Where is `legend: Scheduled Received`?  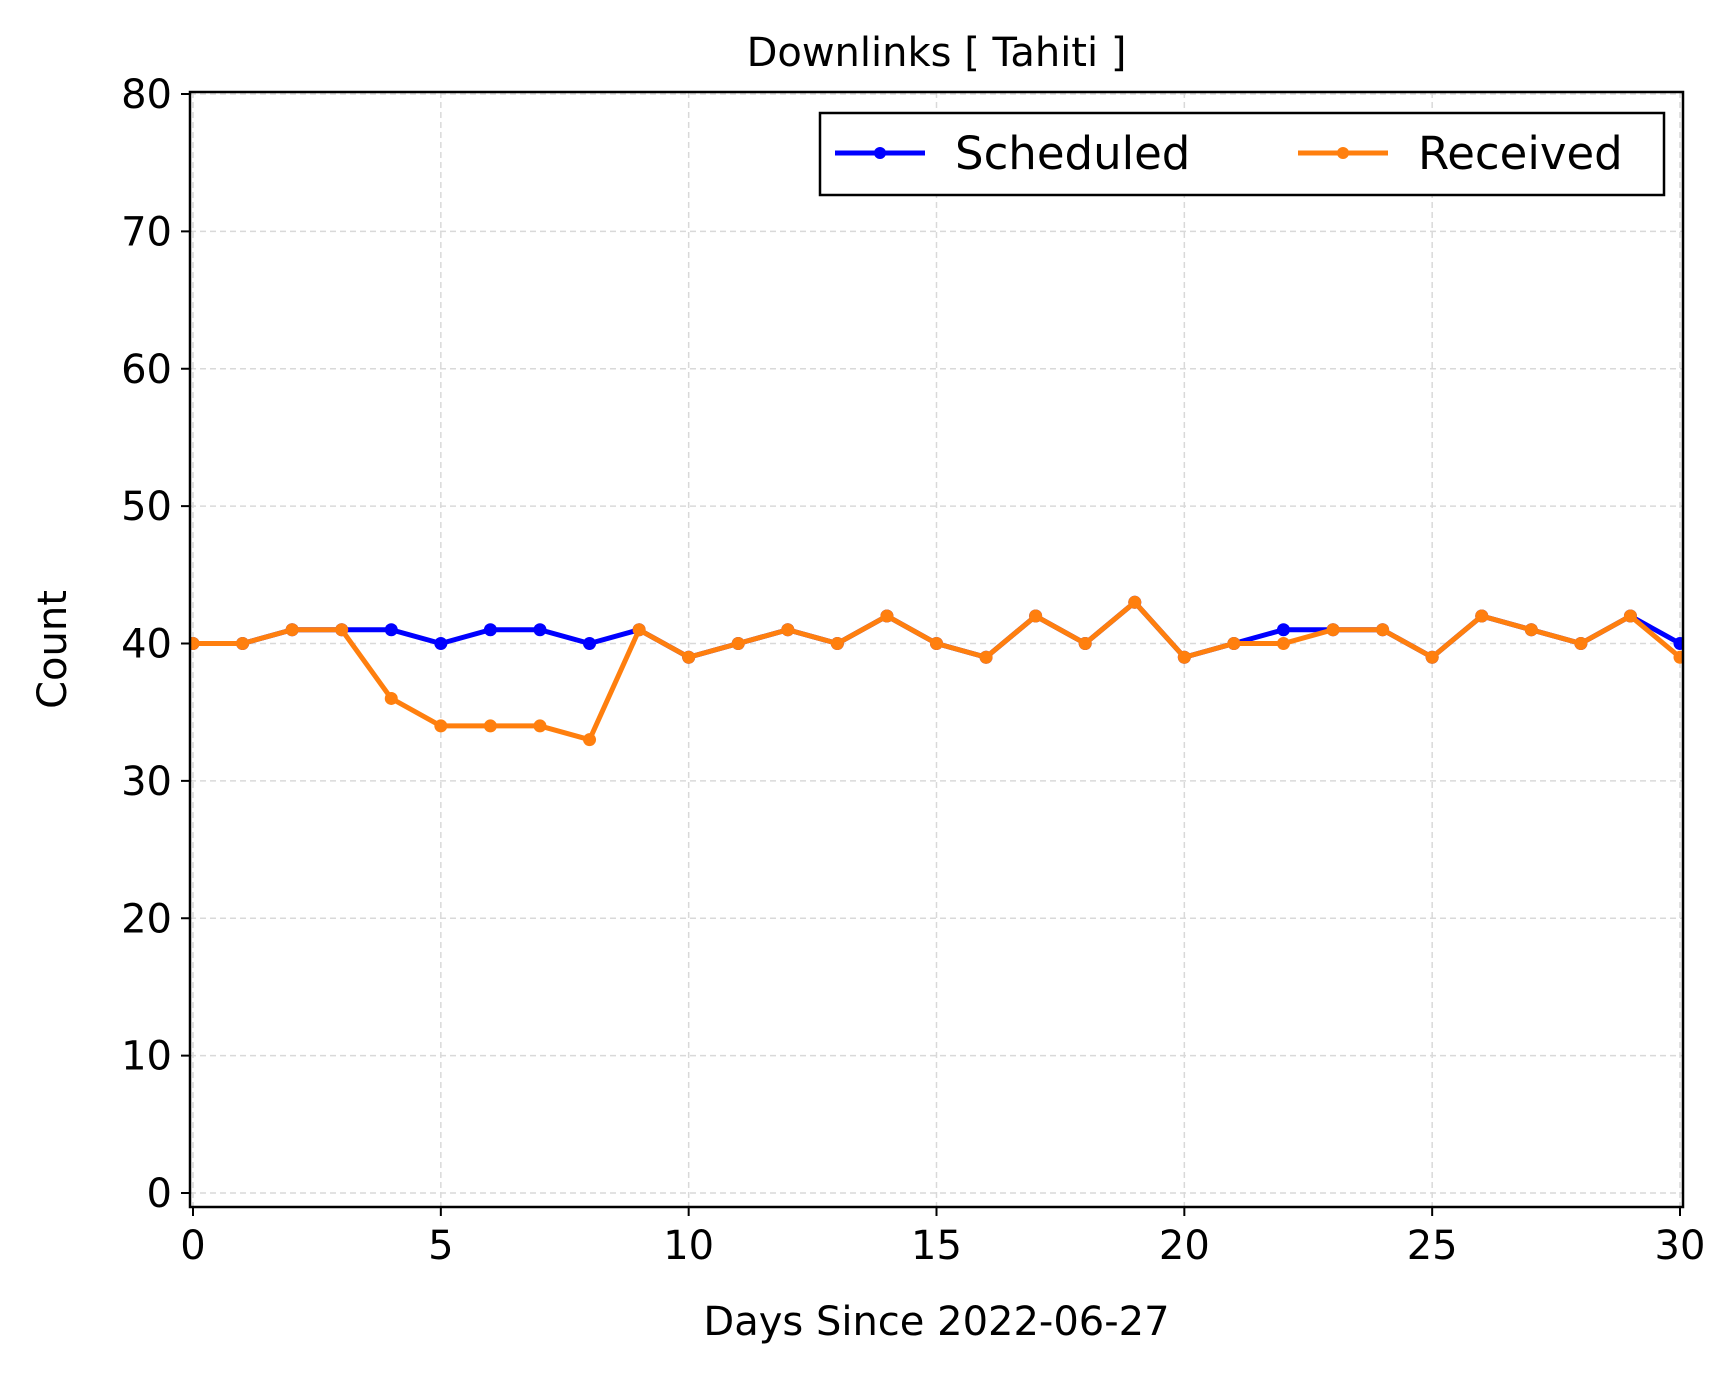
legend: Scheduled Received is located at coordinates (1242, 154).